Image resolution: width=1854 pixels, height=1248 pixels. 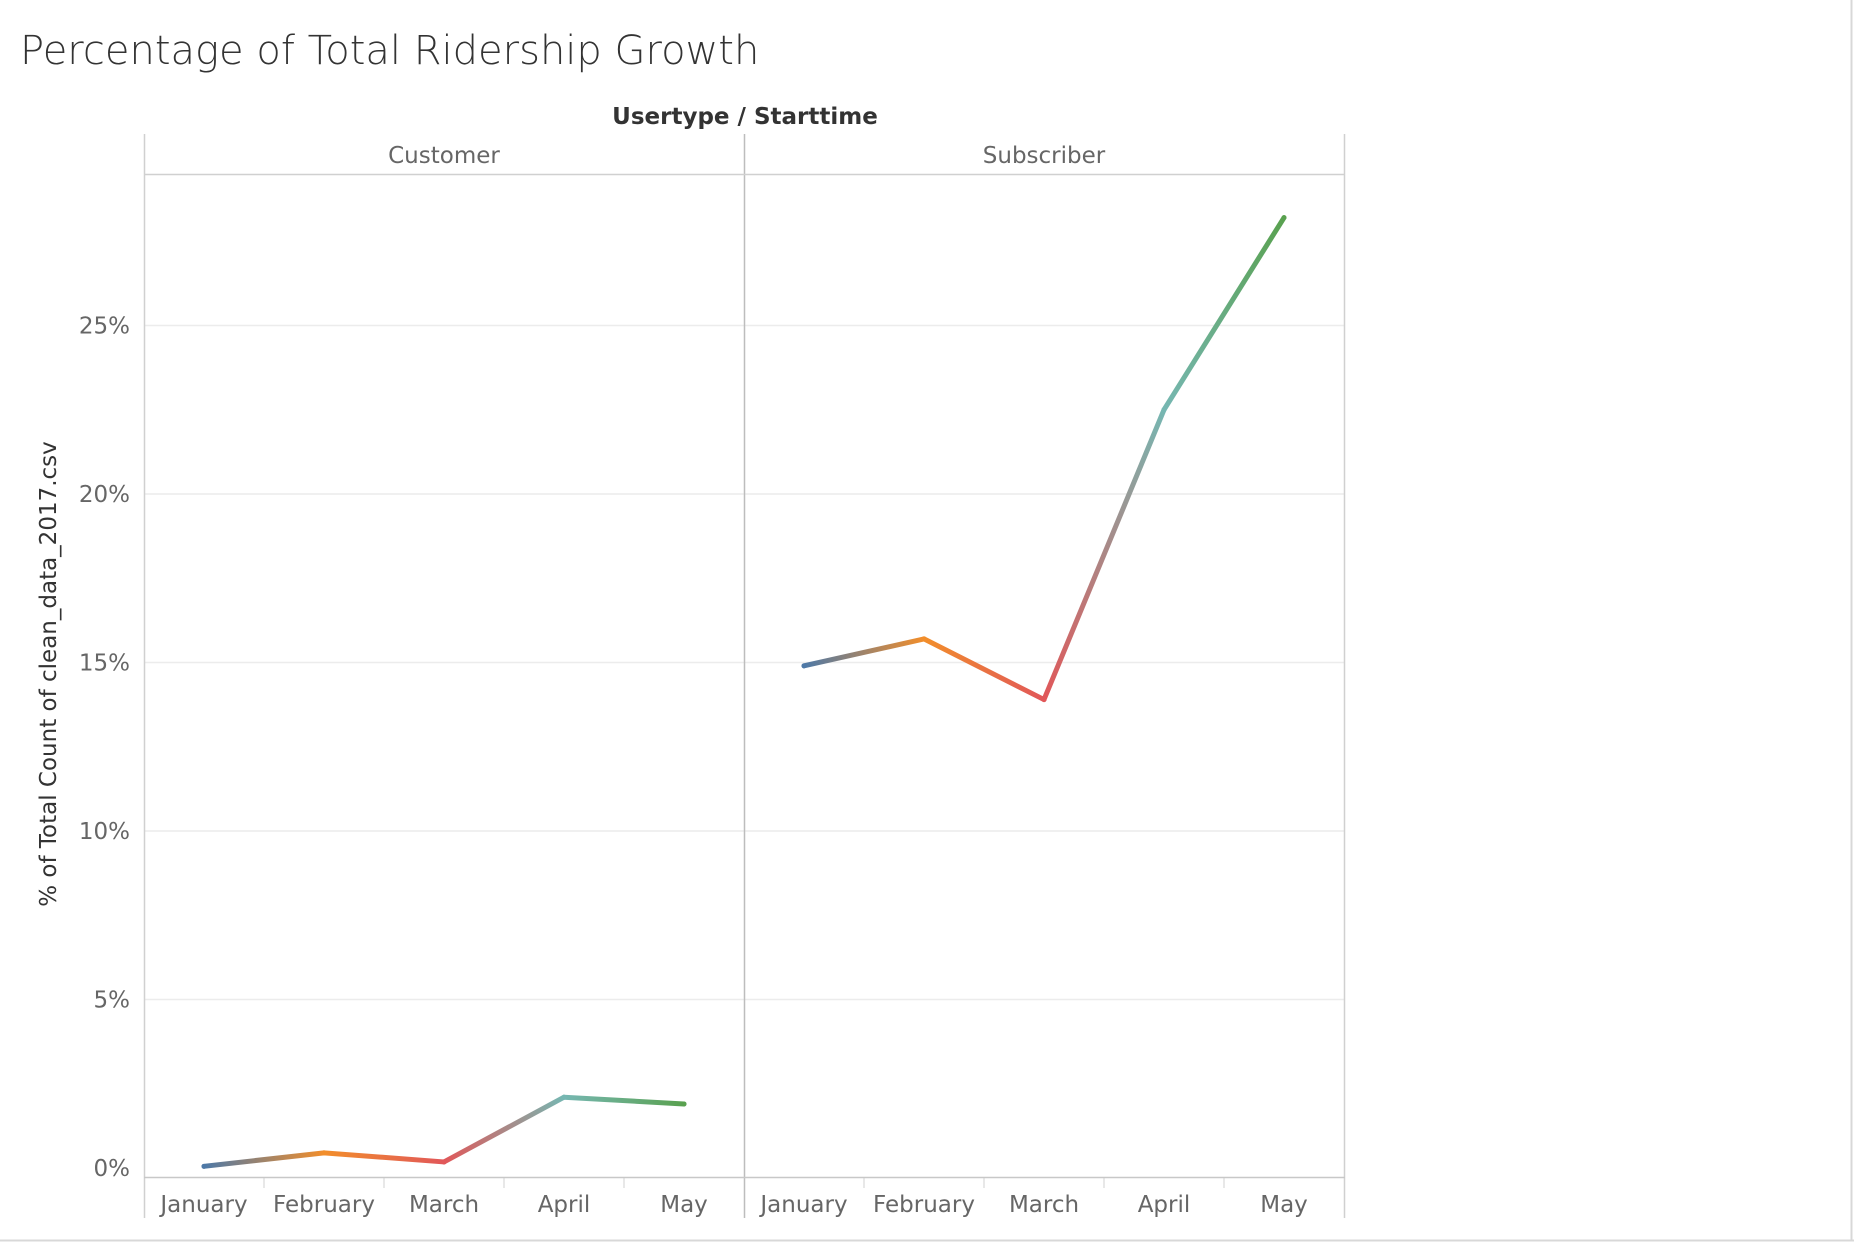 What do you see at coordinates (104, 495) in the screenshot?
I see `y-tick-label: 20%` at bounding box center [104, 495].